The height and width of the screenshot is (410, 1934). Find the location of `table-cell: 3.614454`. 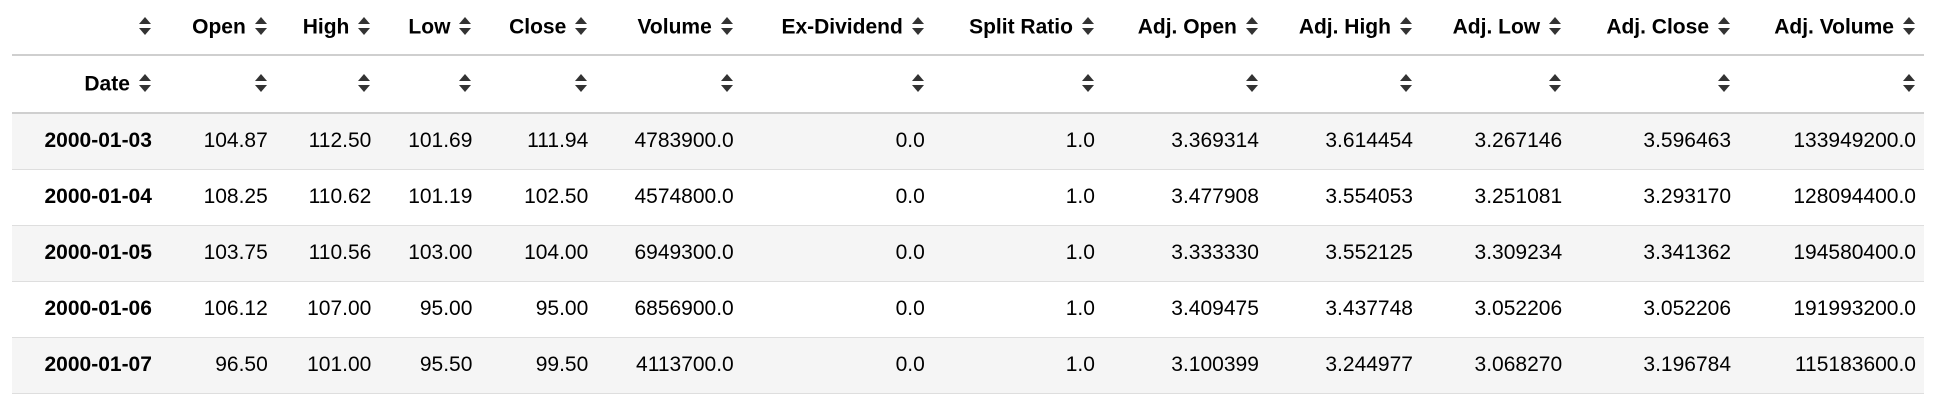

table-cell: 3.614454 is located at coordinates (1343, 141).